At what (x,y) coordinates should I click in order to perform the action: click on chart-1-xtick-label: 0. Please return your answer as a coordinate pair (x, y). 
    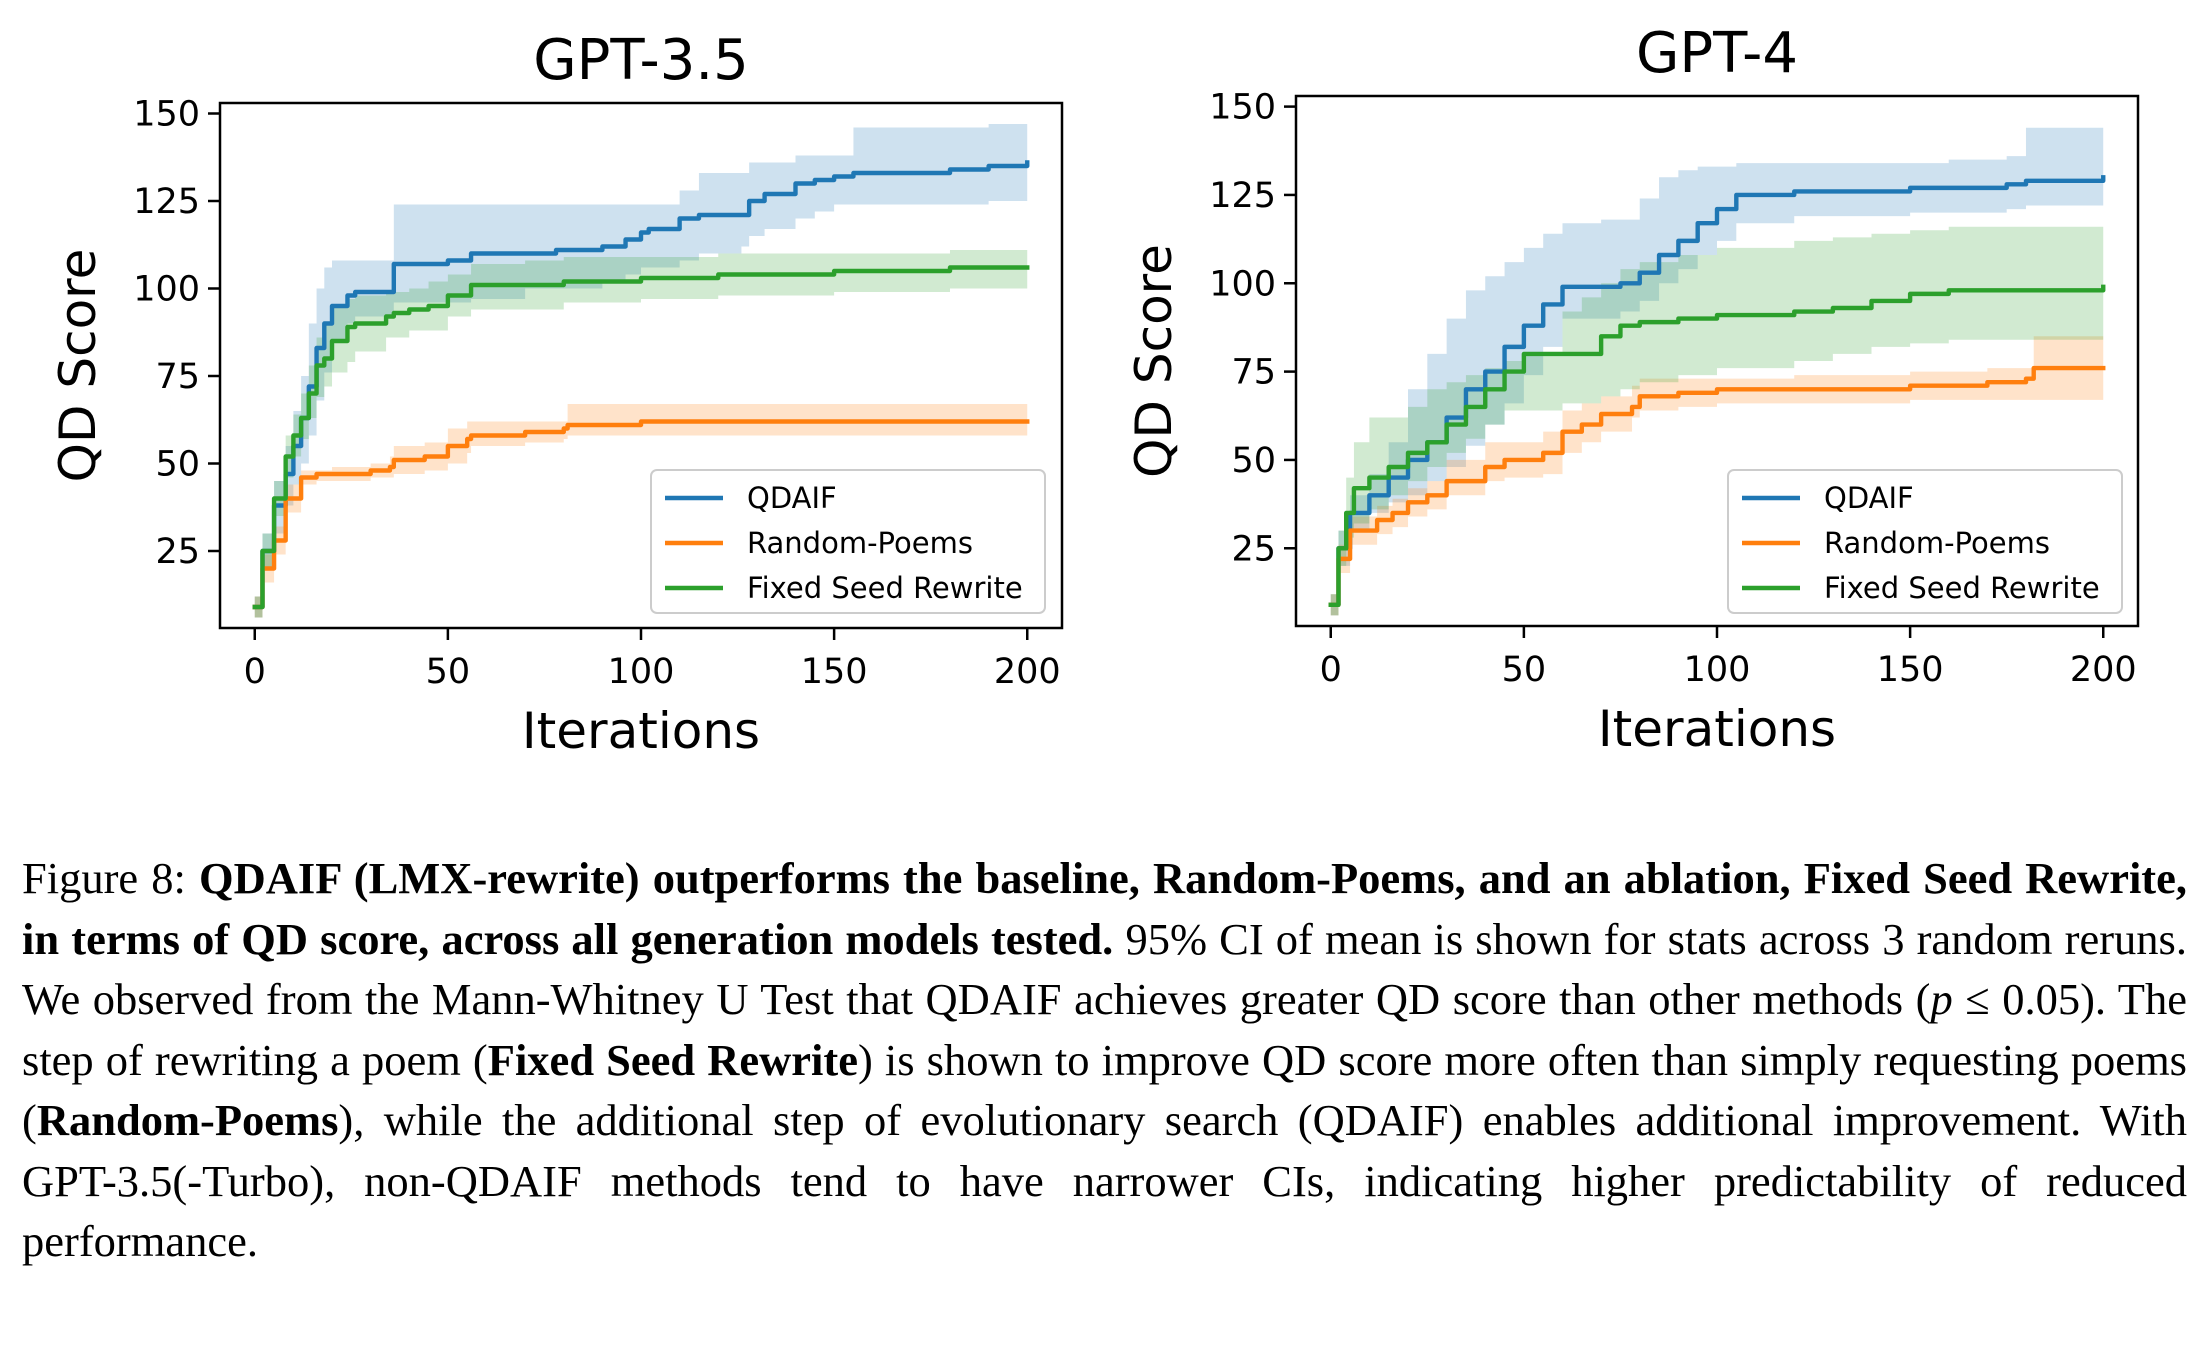
    Looking at the image, I should click on (255, 672).